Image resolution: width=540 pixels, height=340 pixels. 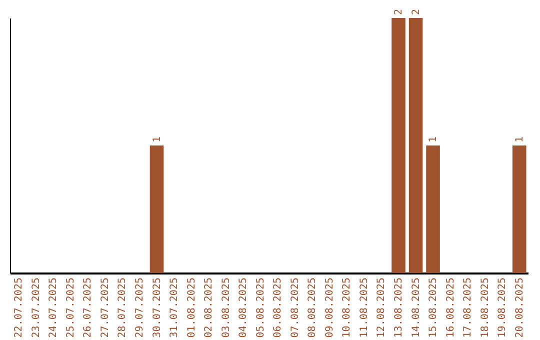 I want to click on x-tick-label: 12.08.2025, so click(x=382, y=308).